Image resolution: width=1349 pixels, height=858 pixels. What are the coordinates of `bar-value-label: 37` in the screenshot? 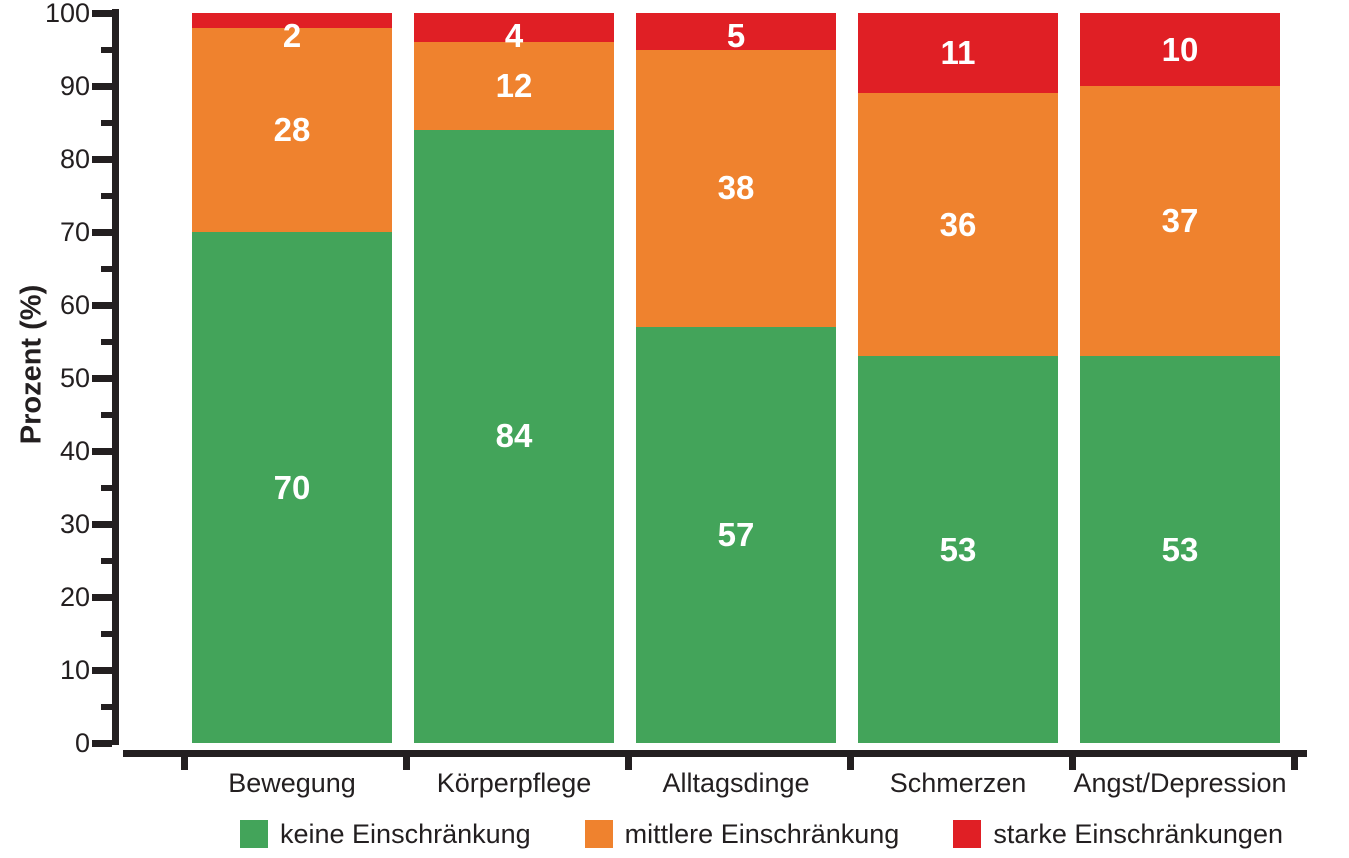 It's located at (1180, 221).